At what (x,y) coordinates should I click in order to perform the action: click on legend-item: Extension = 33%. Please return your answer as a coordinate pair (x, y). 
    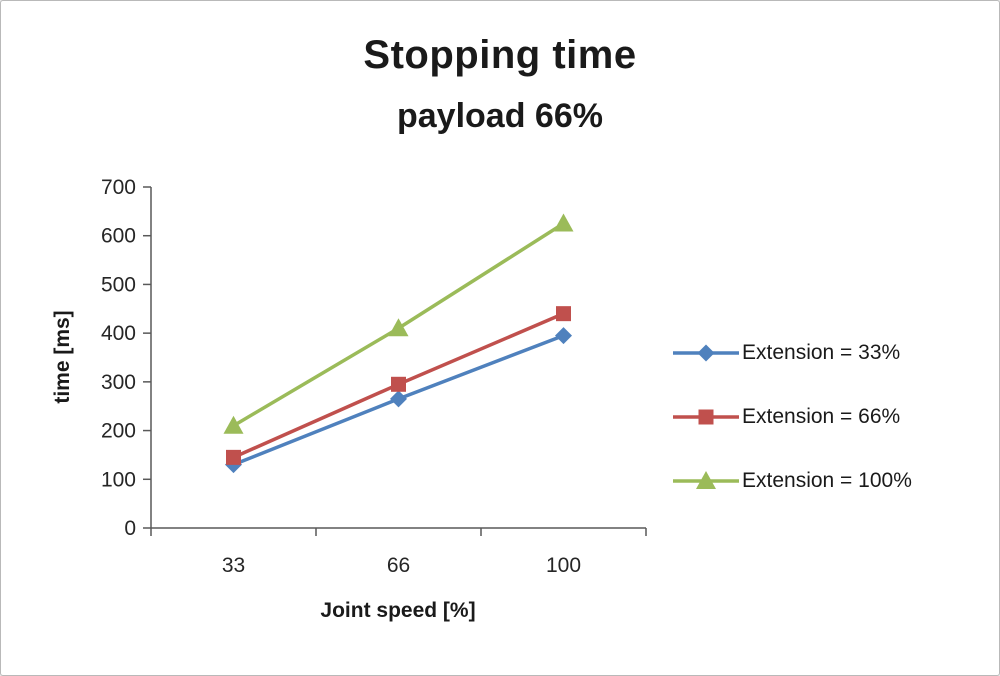
    Looking at the image, I should click on (792, 353).